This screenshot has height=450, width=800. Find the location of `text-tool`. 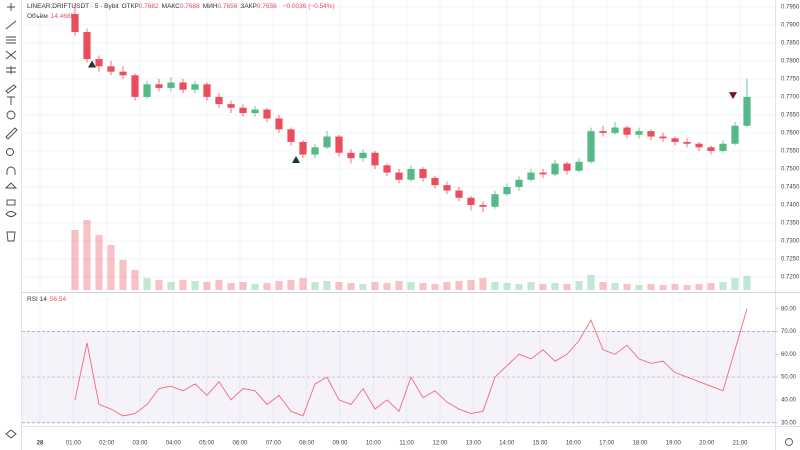

text-tool is located at coordinates (11, 100).